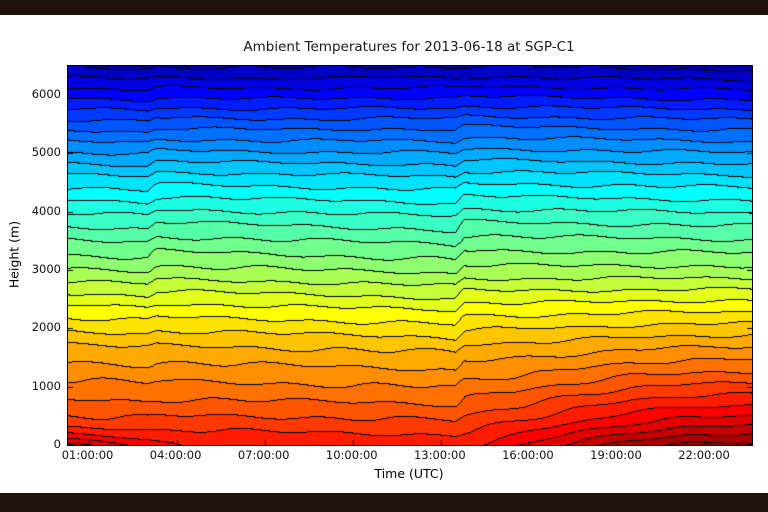 This screenshot has height=512, width=768. What do you see at coordinates (351, 455) in the screenshot?
I see `x-tick-label: 10:00:00` at bounding box center [351, 455].